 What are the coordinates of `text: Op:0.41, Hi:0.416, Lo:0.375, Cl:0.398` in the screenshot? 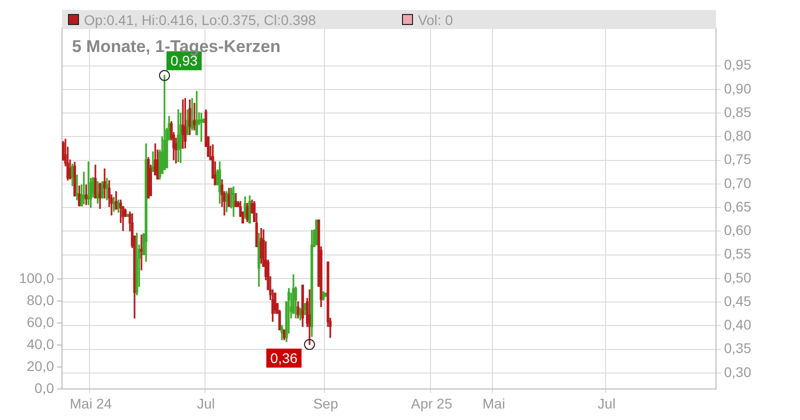 It's located at (200, 20).